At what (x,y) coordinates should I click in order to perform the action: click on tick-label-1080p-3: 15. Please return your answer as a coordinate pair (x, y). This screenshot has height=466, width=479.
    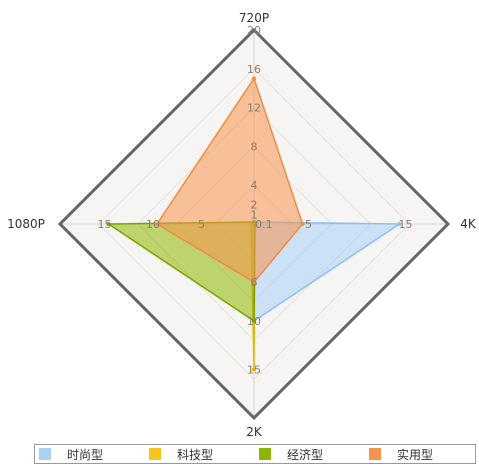
    Looking at the image, I should click on (105, 224).